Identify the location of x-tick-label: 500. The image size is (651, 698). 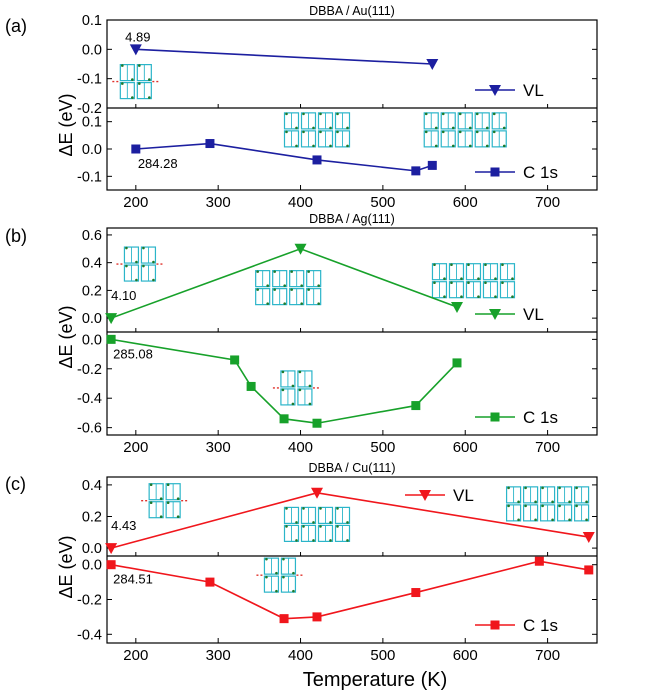
(382, 655).